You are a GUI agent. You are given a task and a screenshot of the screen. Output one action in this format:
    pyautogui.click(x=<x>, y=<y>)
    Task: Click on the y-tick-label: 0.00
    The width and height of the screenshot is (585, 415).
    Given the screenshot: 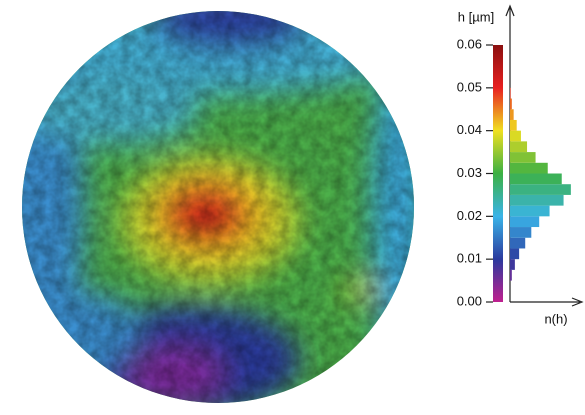 What is the action you would take?
    pyautogui.click(x=469, y=300)
    